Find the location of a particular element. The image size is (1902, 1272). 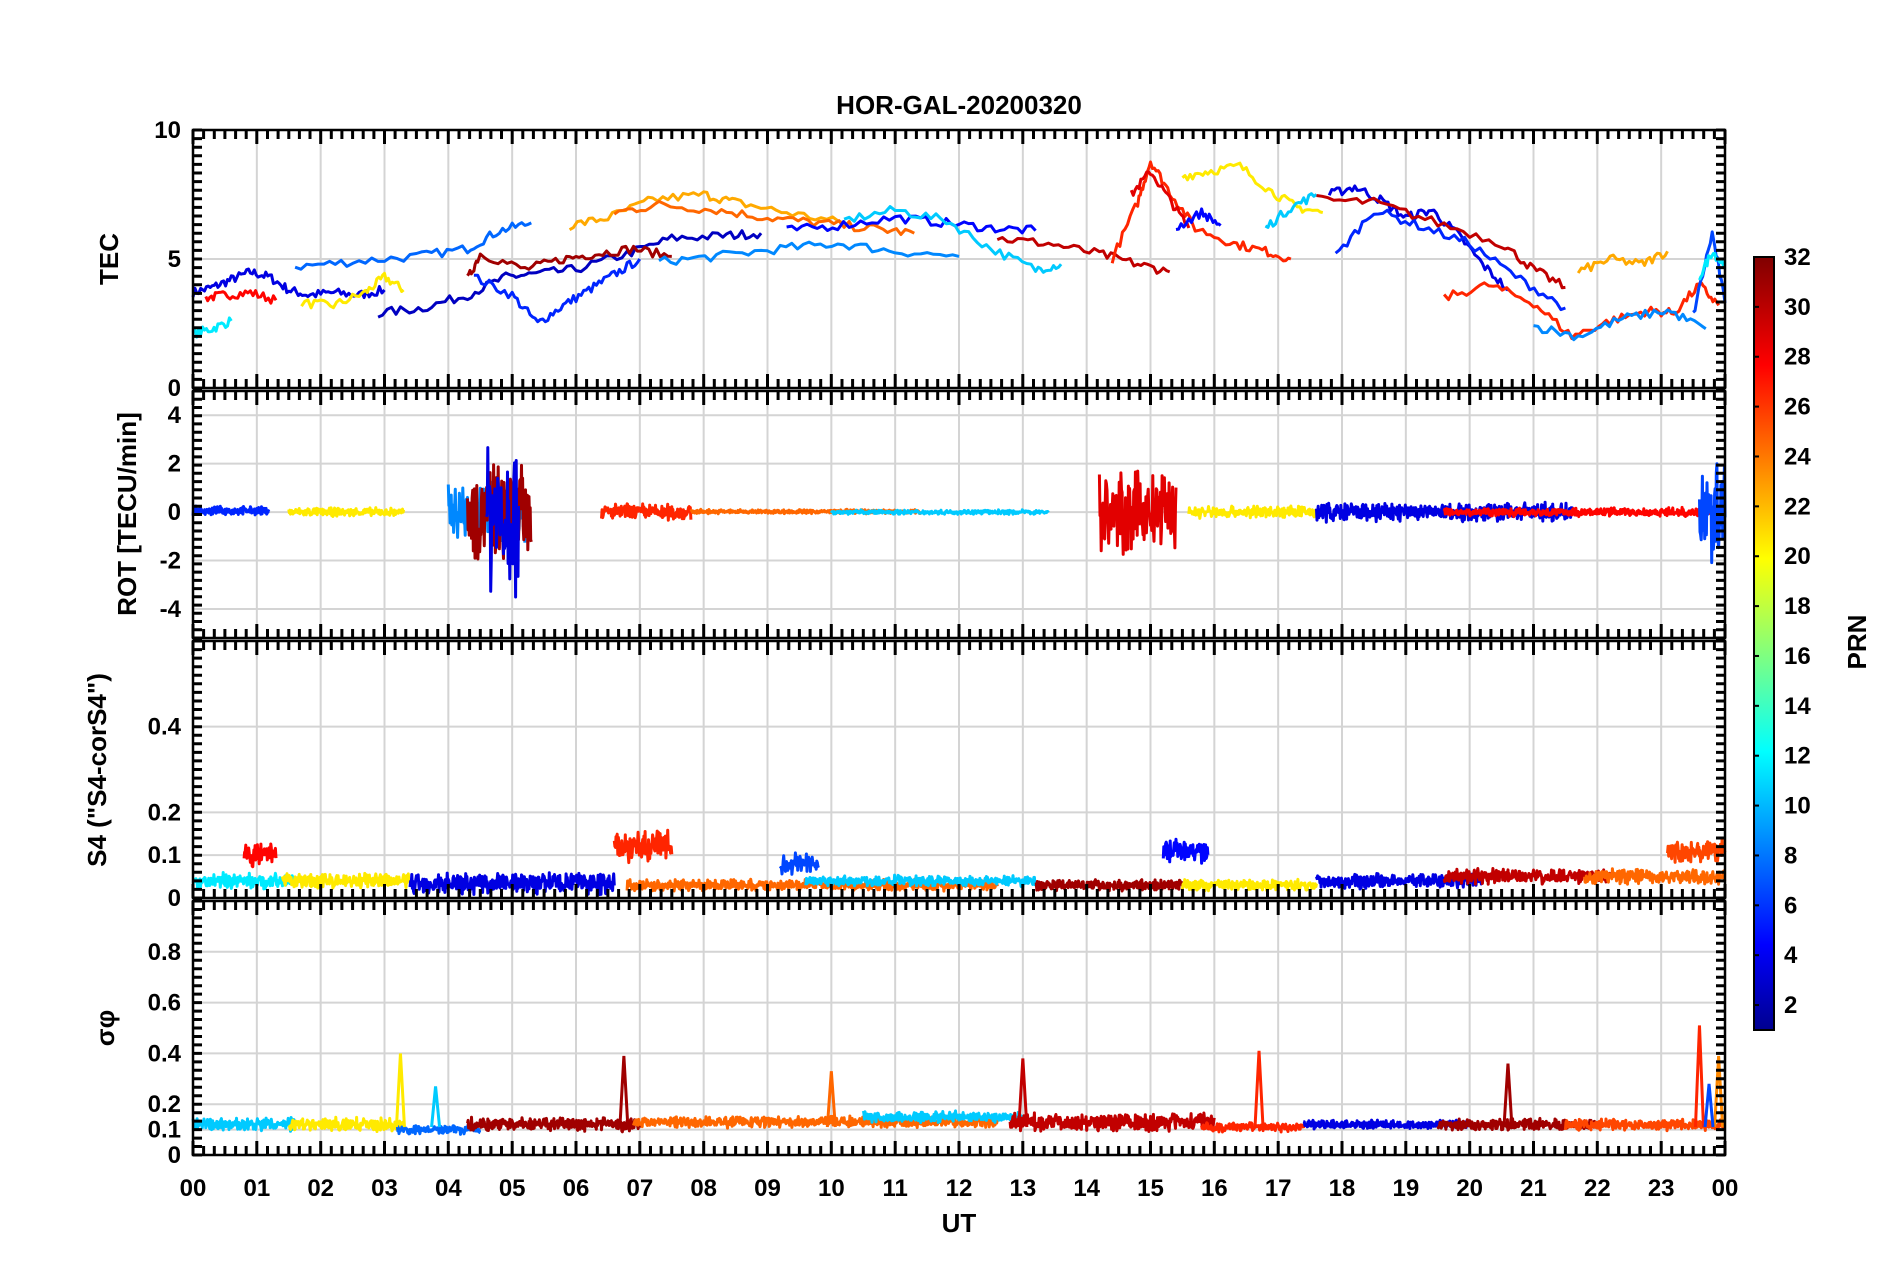

colorbar-tick-label: 20 is located at coordinates (1797, 556).